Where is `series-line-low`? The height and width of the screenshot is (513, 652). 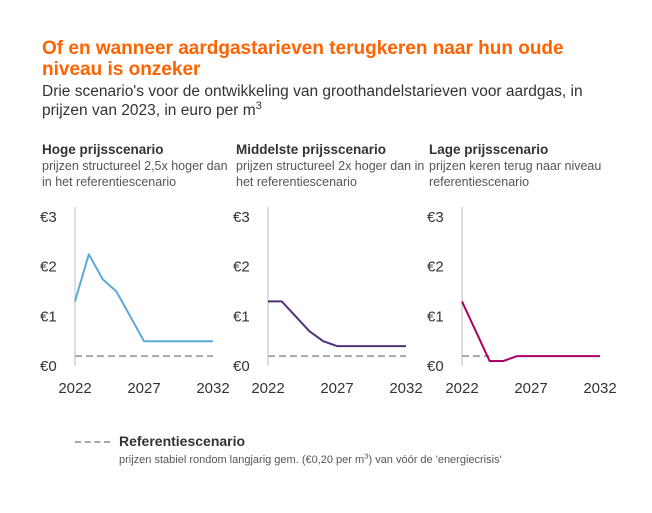 series-line-low is located at coordinates (530, 331).